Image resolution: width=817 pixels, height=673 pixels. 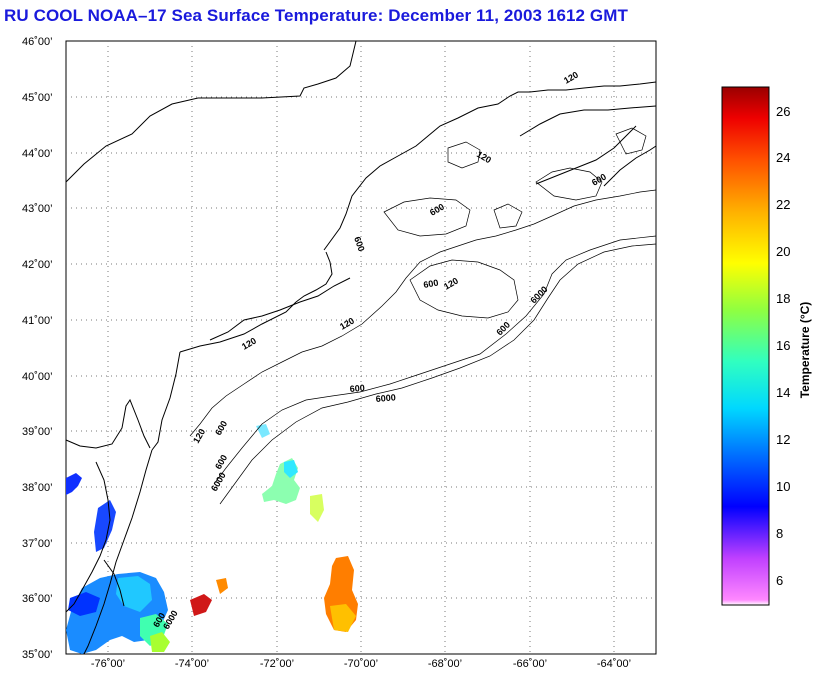 I want to click on lon-label: -64˚00’, so click(x=614, y=664).